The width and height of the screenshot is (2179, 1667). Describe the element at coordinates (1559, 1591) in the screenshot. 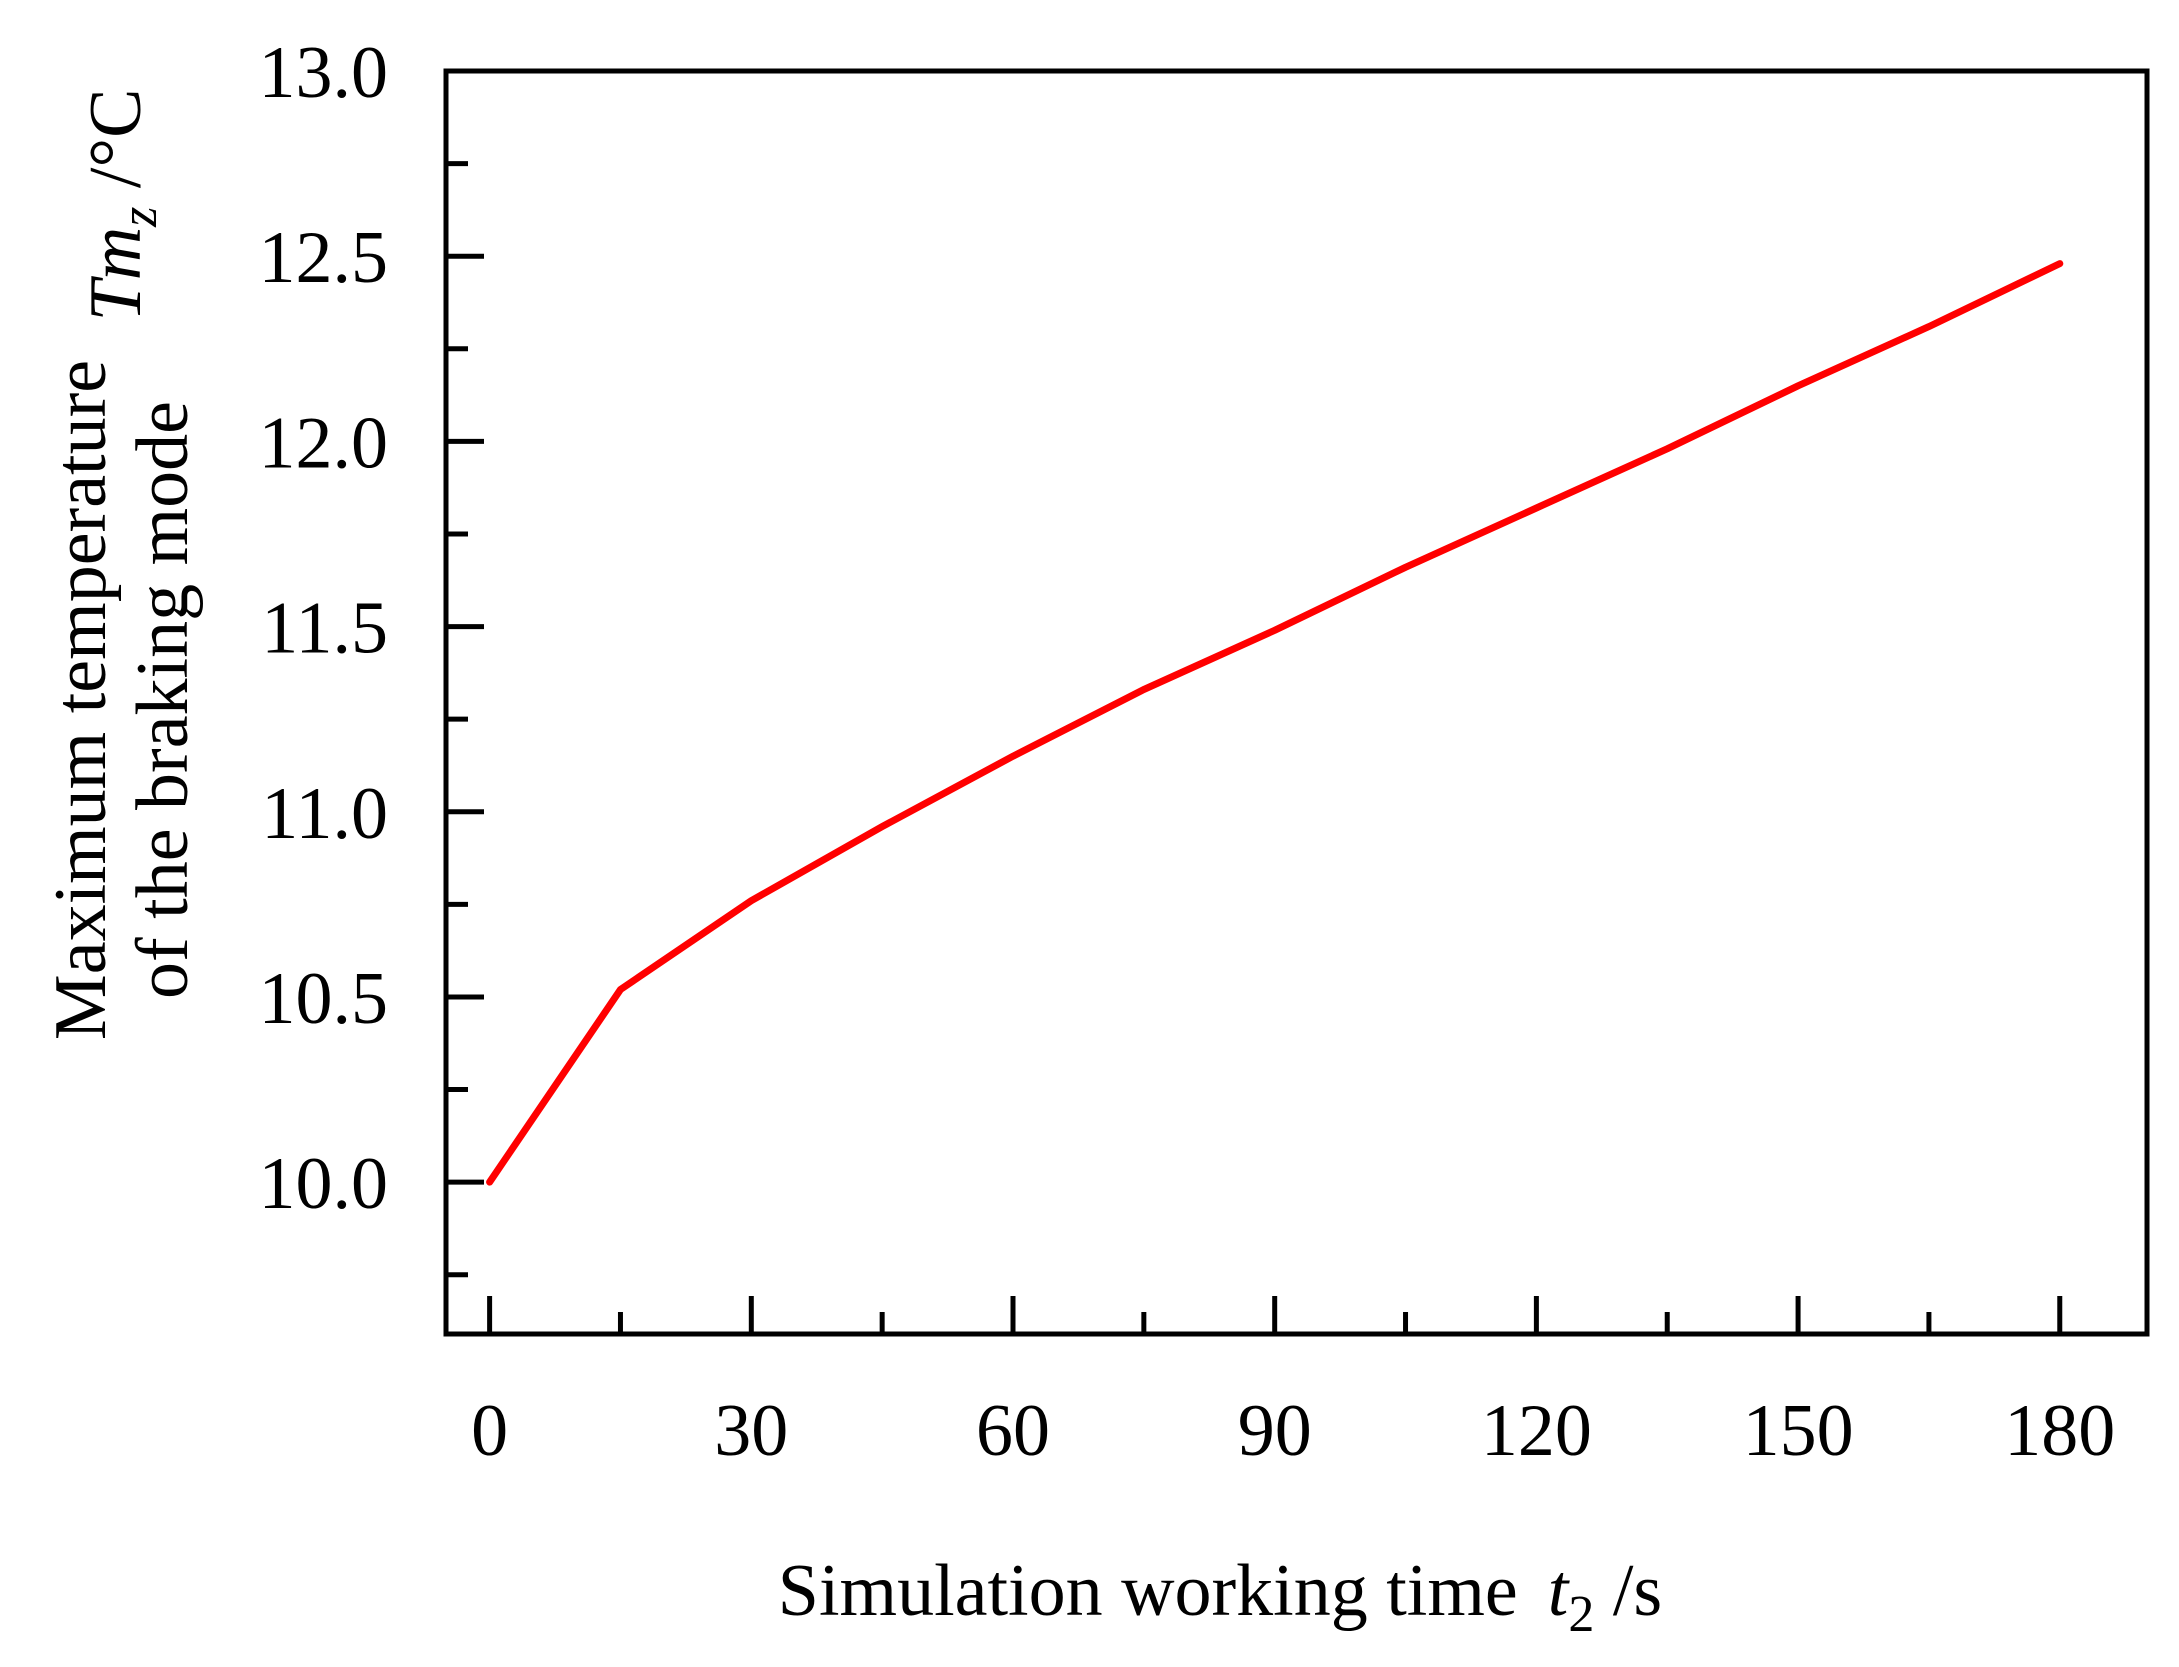

I see `x-axis-symbol: t` at that location.